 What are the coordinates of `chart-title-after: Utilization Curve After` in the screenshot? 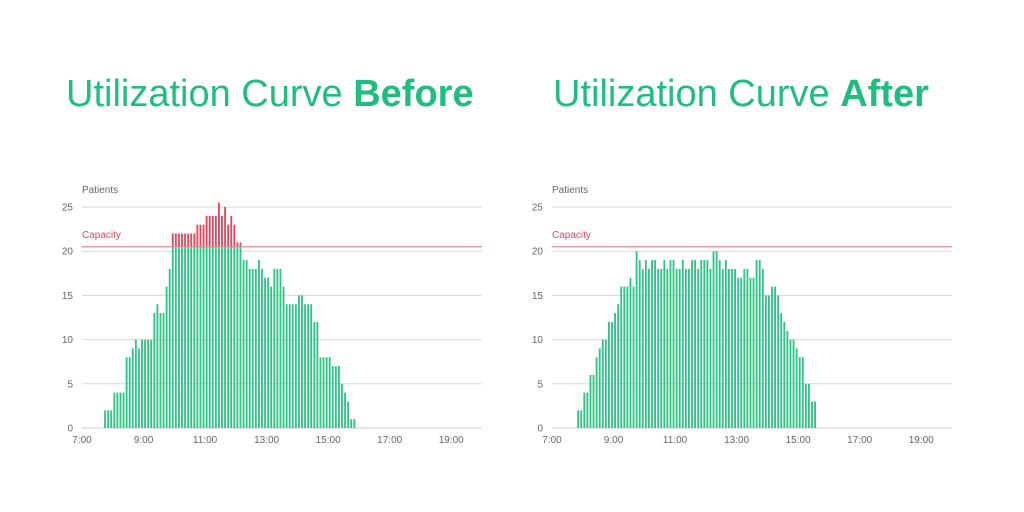 It's located at (741, 94).